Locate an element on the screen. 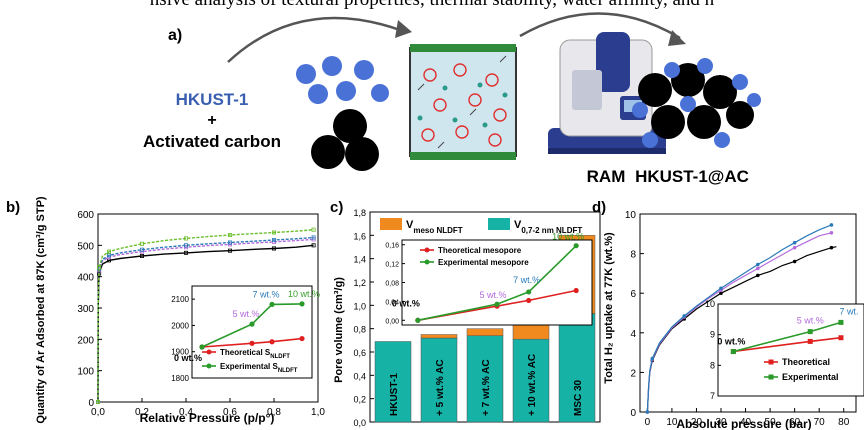 This screenshot has height=430, width=864. inset-y-tick-label: 2000 is located at coordinates (180, 325).